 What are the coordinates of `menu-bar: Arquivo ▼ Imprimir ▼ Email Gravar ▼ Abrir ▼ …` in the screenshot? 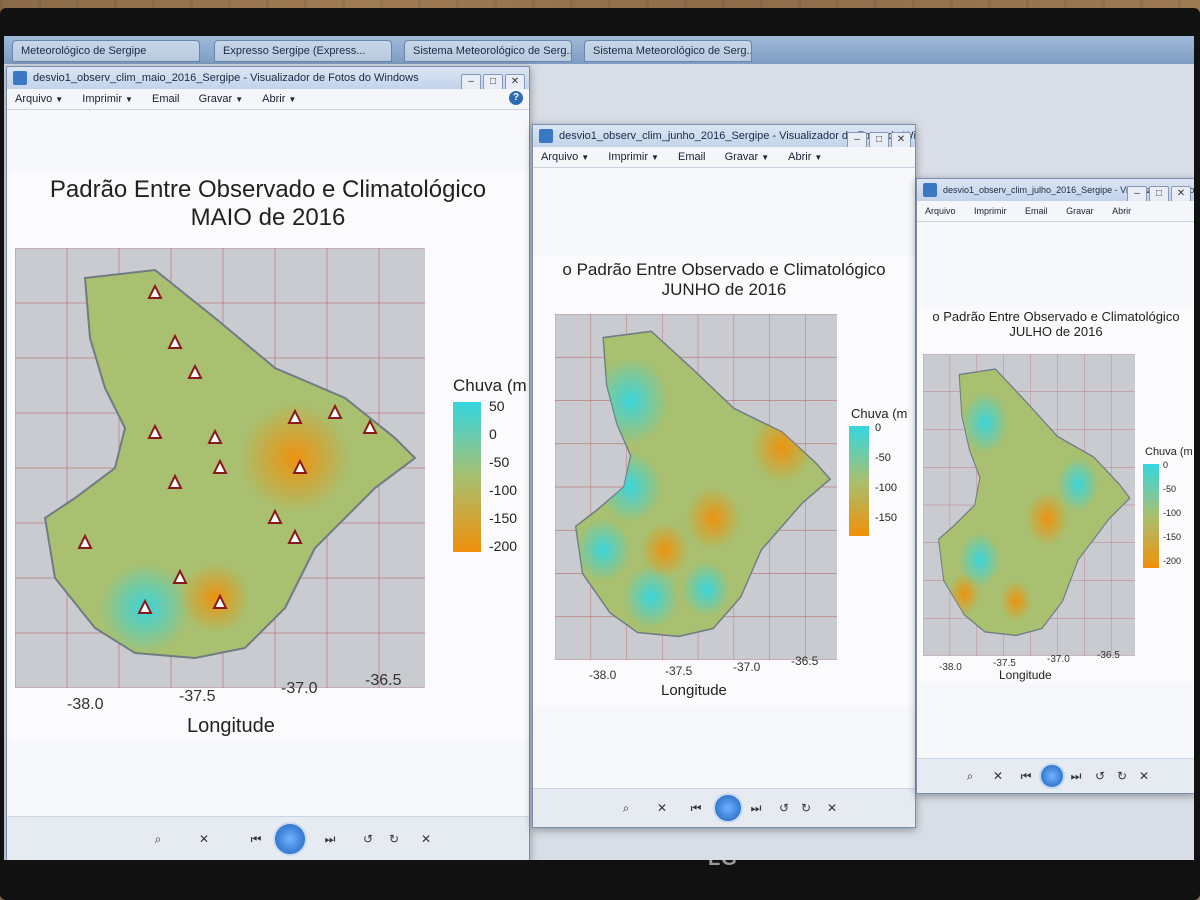 It's located at (268, 99).